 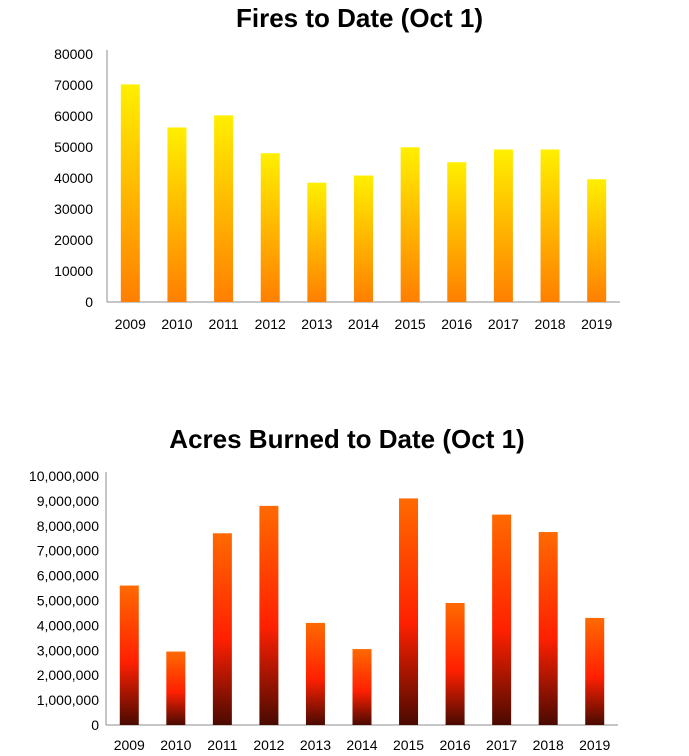 I want to click on y-tick-label: 50000, so click(x=73, y=147).